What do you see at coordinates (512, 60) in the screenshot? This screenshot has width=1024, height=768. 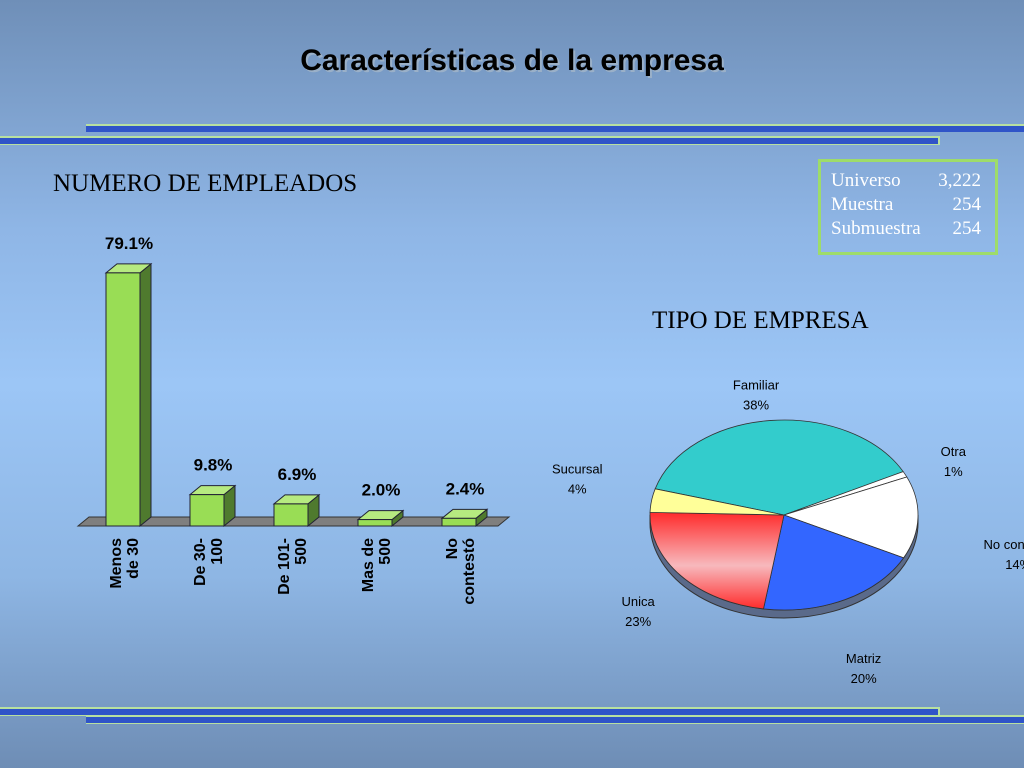 I see `slide-title: Características de la empresa` at bounding box center [512, 60].